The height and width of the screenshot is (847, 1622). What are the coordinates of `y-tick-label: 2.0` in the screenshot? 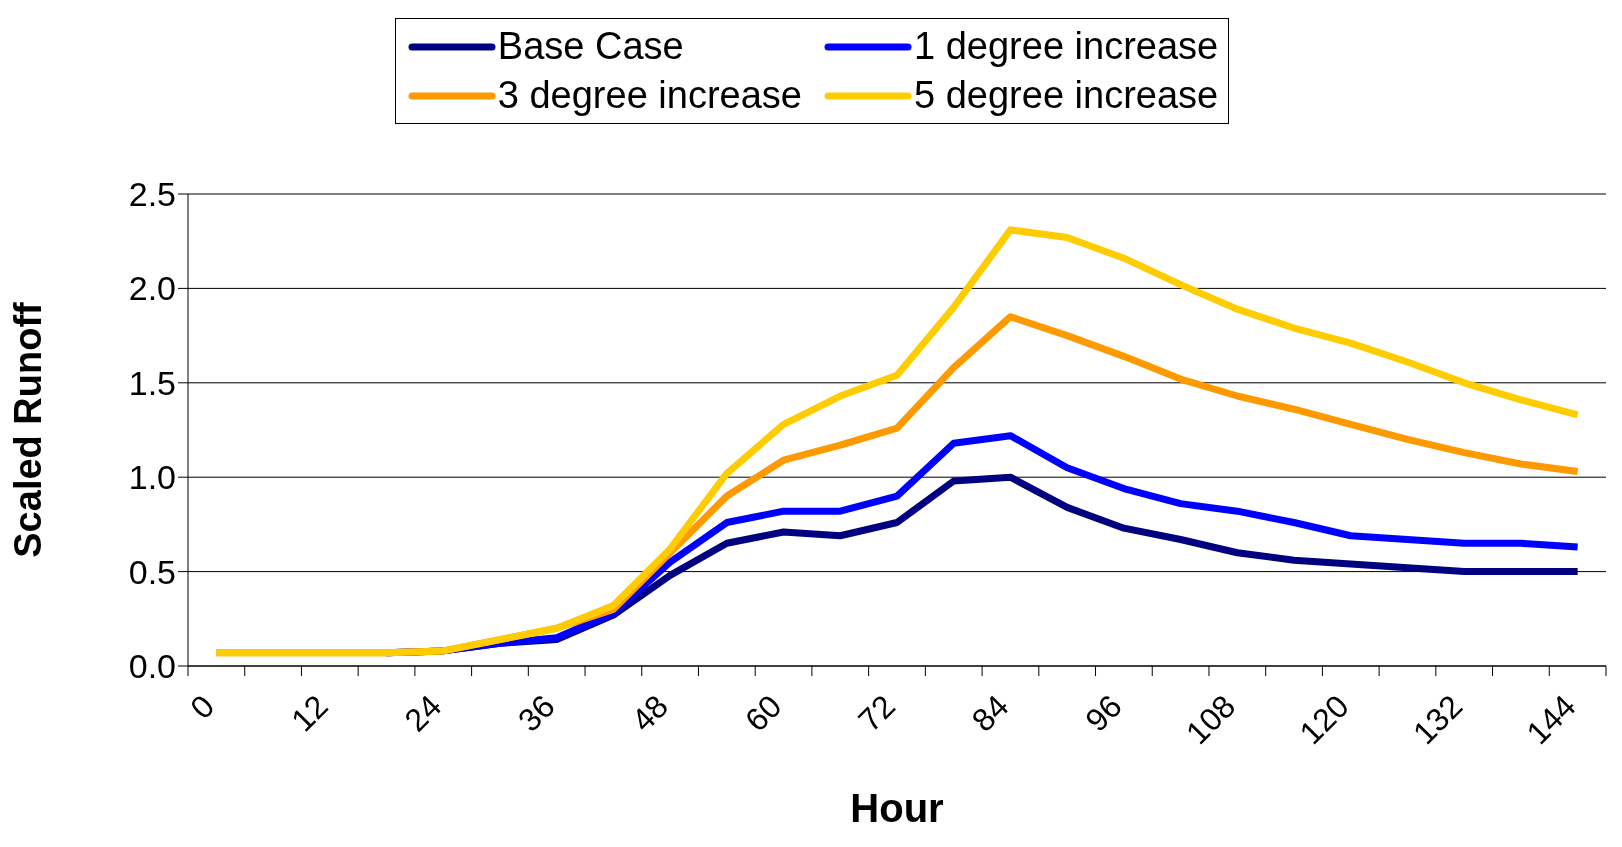 It's located at (152, 288).